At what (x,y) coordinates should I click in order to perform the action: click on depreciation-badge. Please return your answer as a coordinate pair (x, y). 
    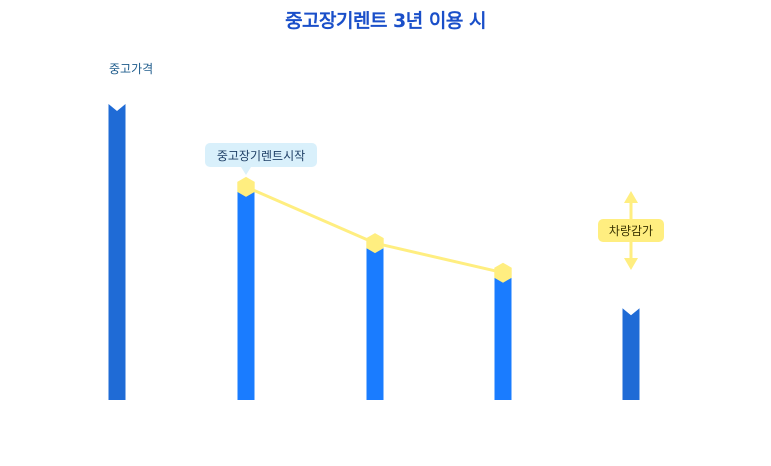
    Looking at the image, I should click on (631, 230).